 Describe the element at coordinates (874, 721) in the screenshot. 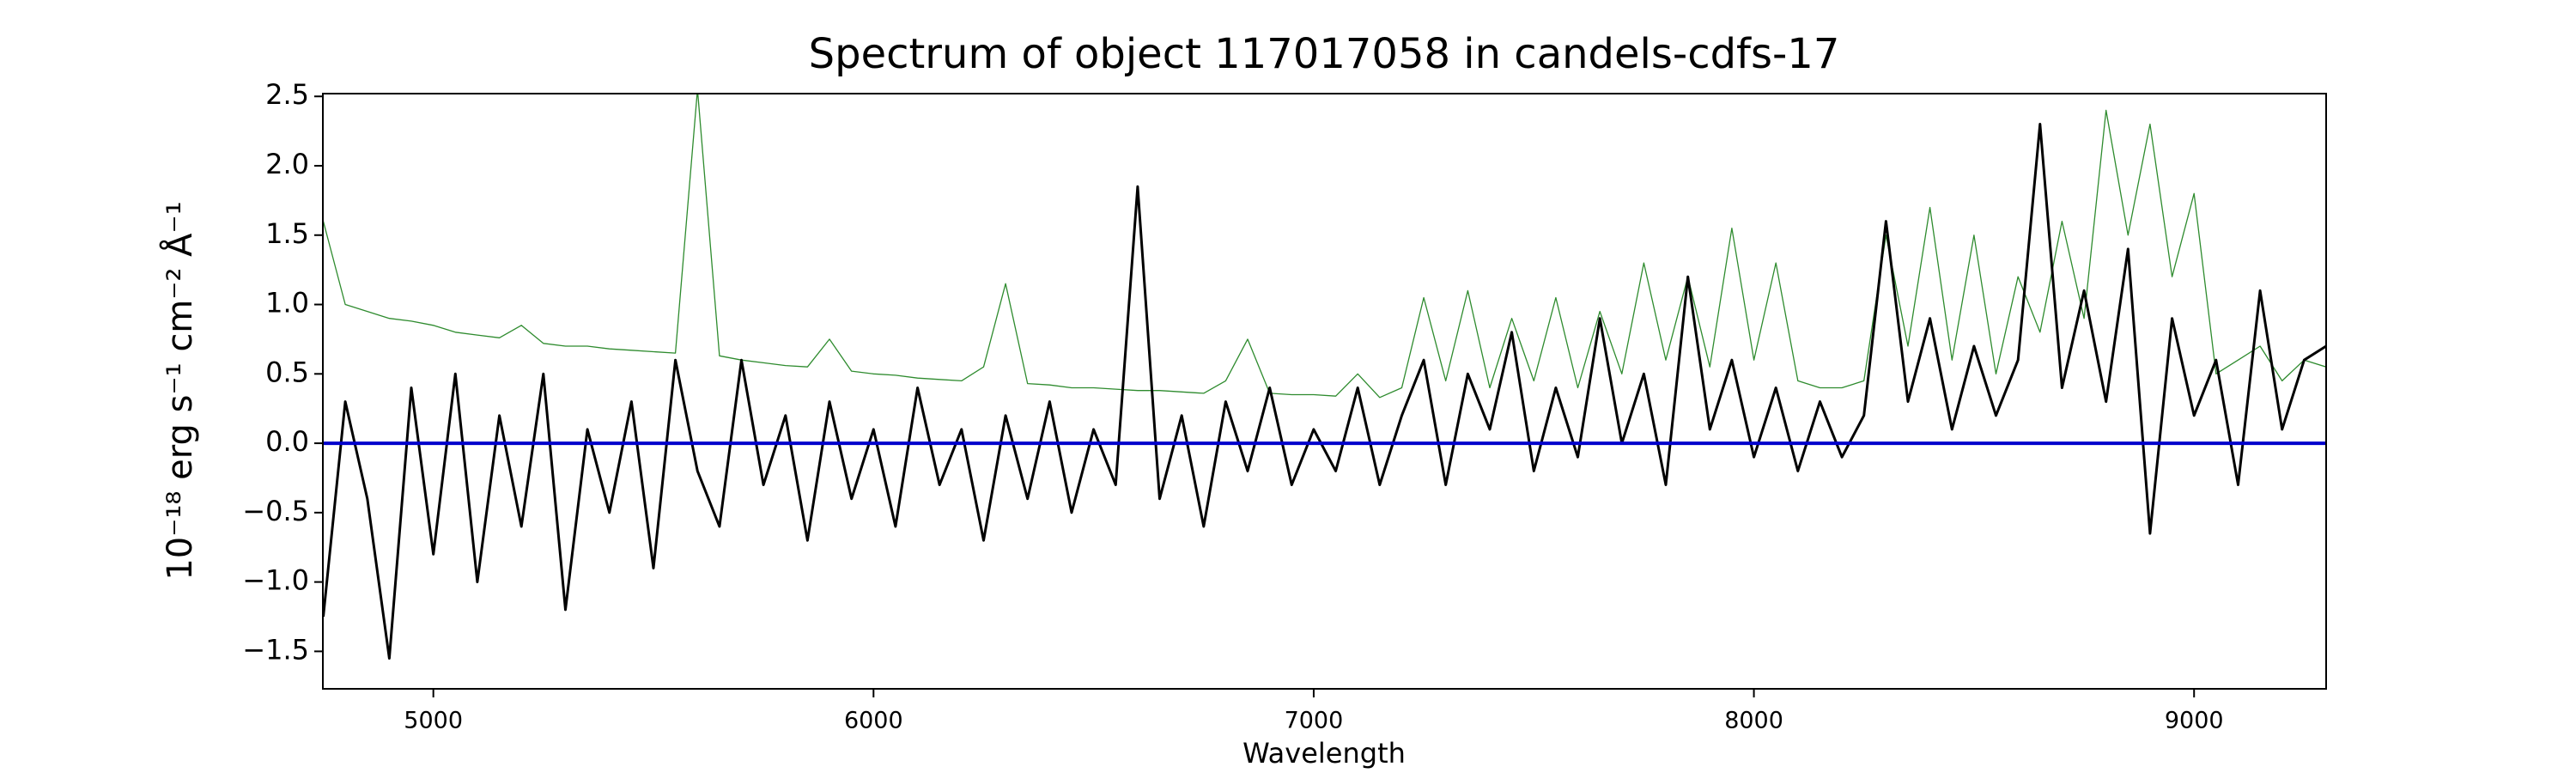

I see `x-tick-label: 6000` at that location.